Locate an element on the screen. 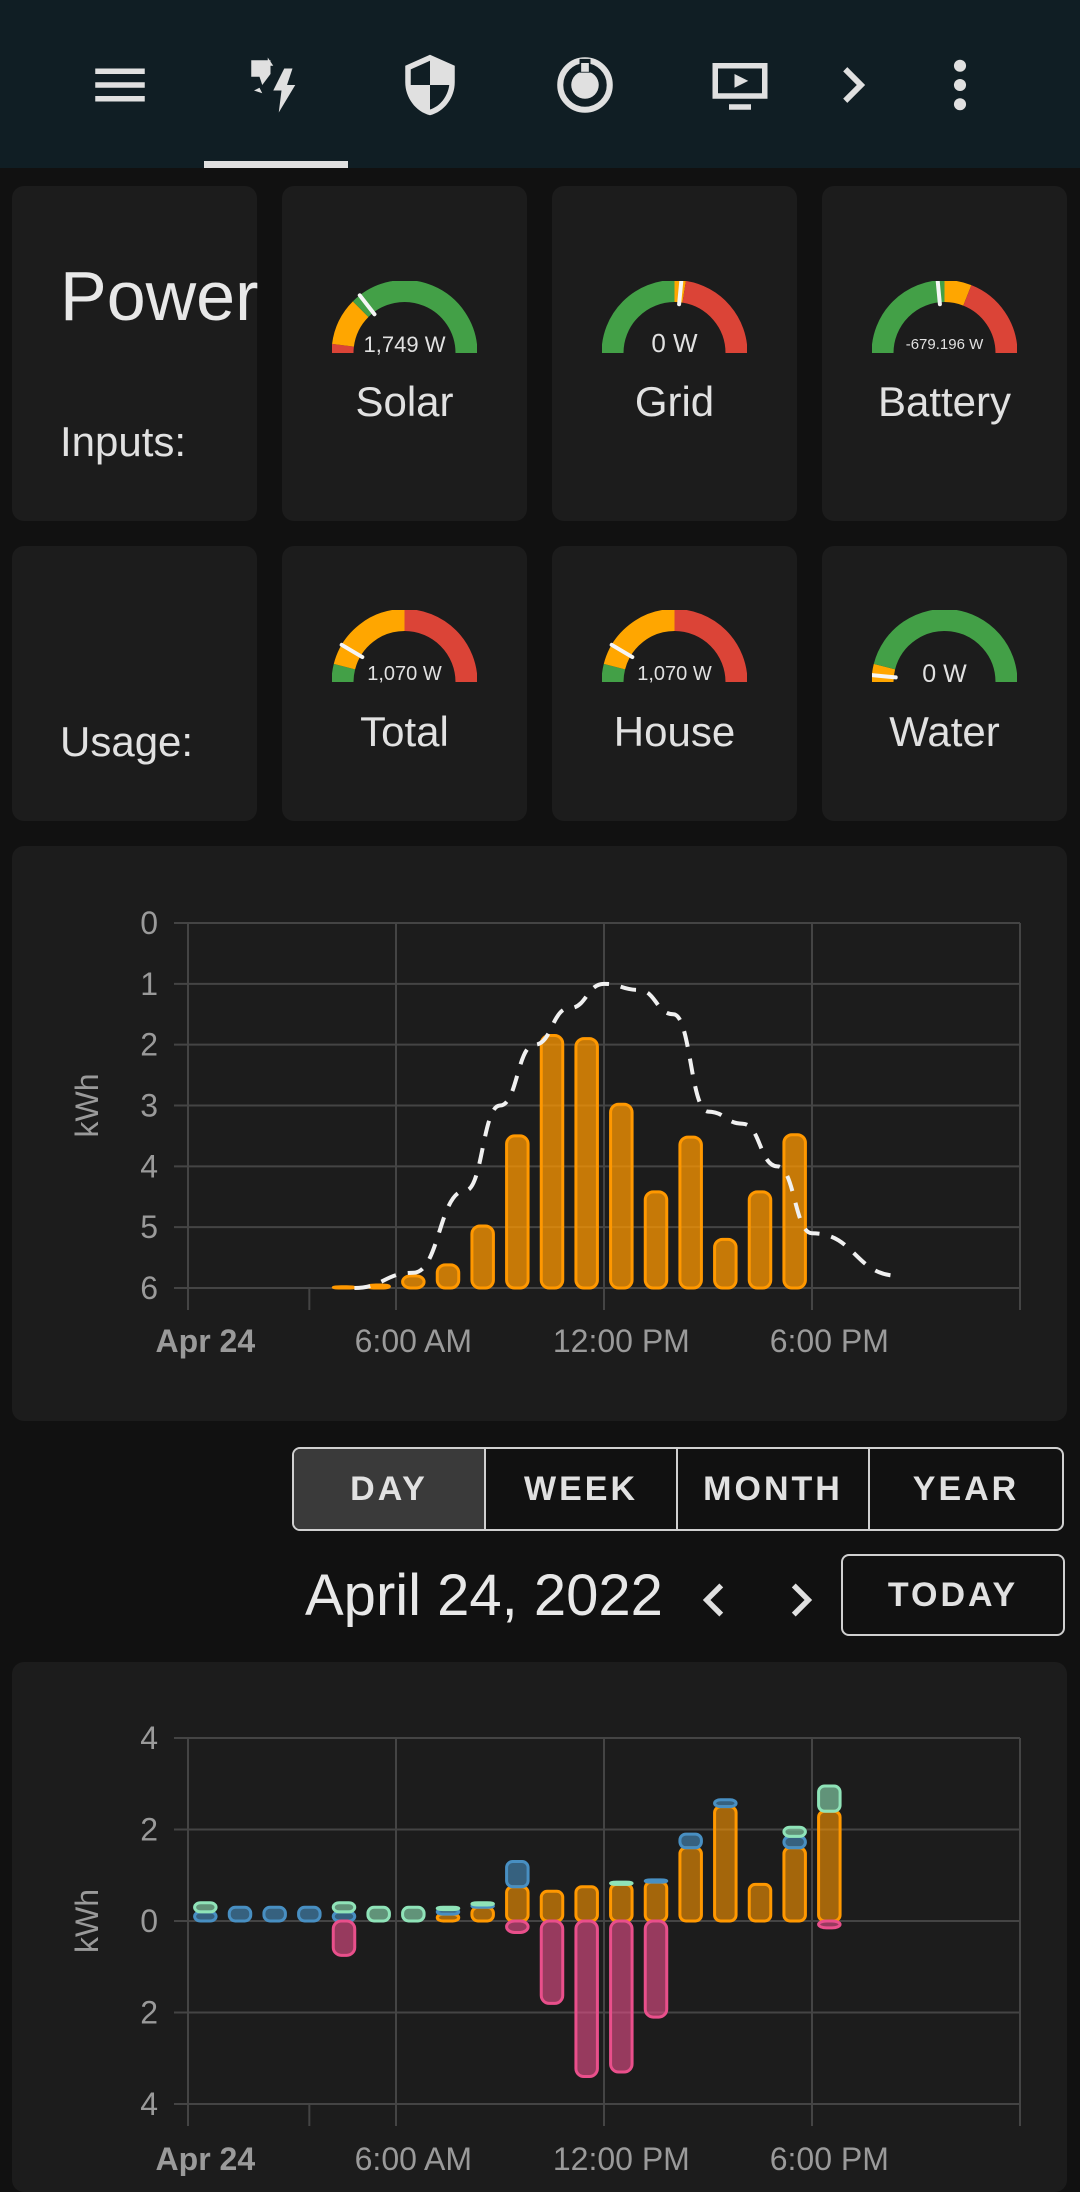  water-gauge-label: Water is located at coordinates (944, 732).